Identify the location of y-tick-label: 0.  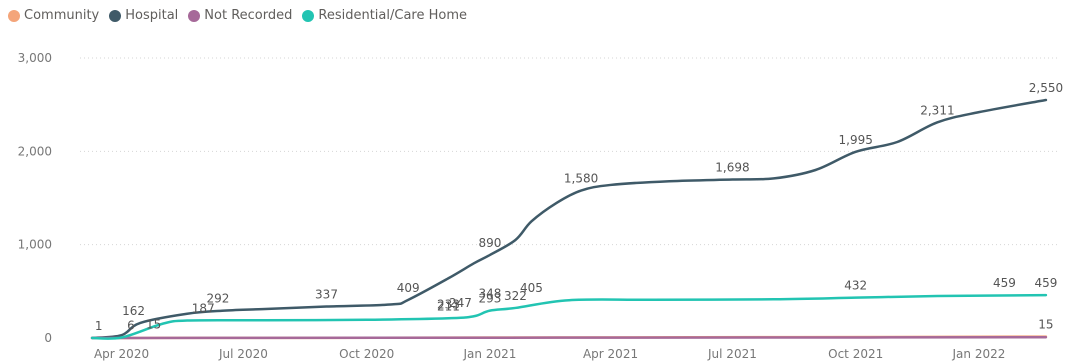
(48, 338).